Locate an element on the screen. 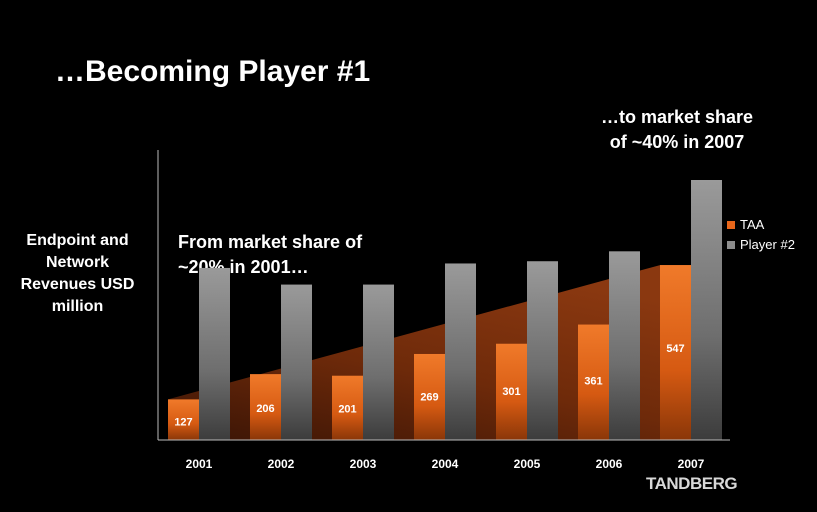  bar-player2-2006 is located at coordinates (624, 345).